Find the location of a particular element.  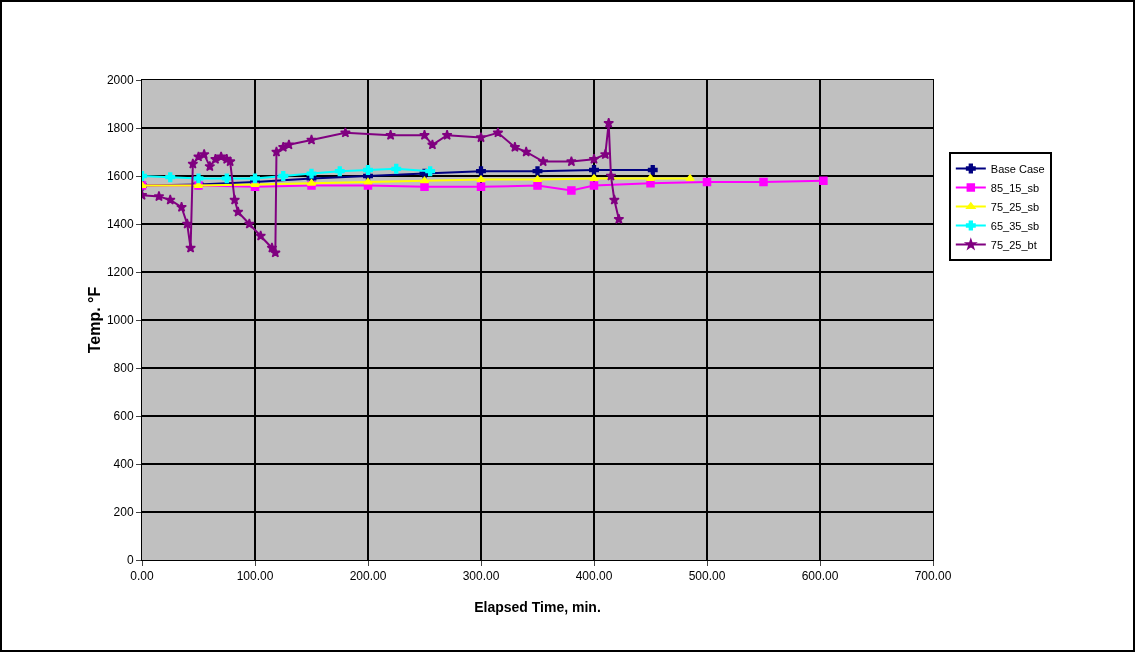

x-tick-label: 200.00 is located at coordinates (368, 576).